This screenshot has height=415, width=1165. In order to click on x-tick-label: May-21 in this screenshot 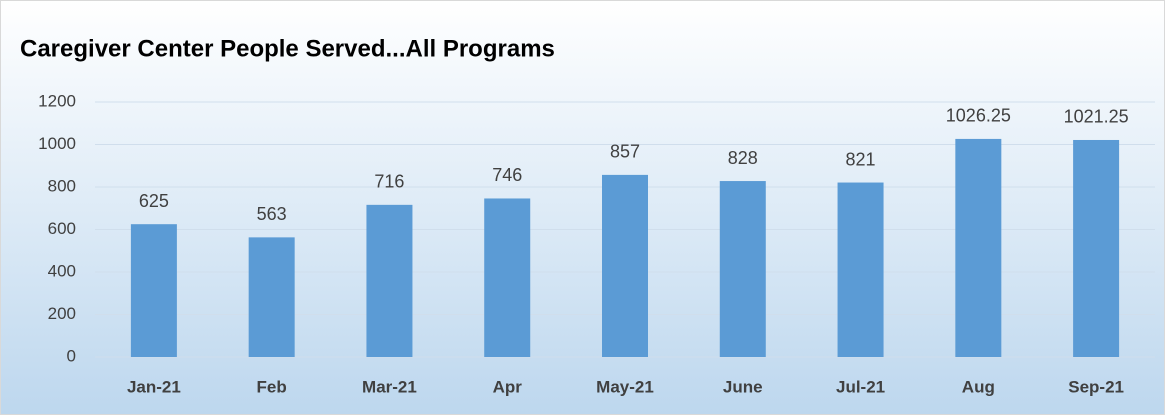, I will do `click(625, 386)`.